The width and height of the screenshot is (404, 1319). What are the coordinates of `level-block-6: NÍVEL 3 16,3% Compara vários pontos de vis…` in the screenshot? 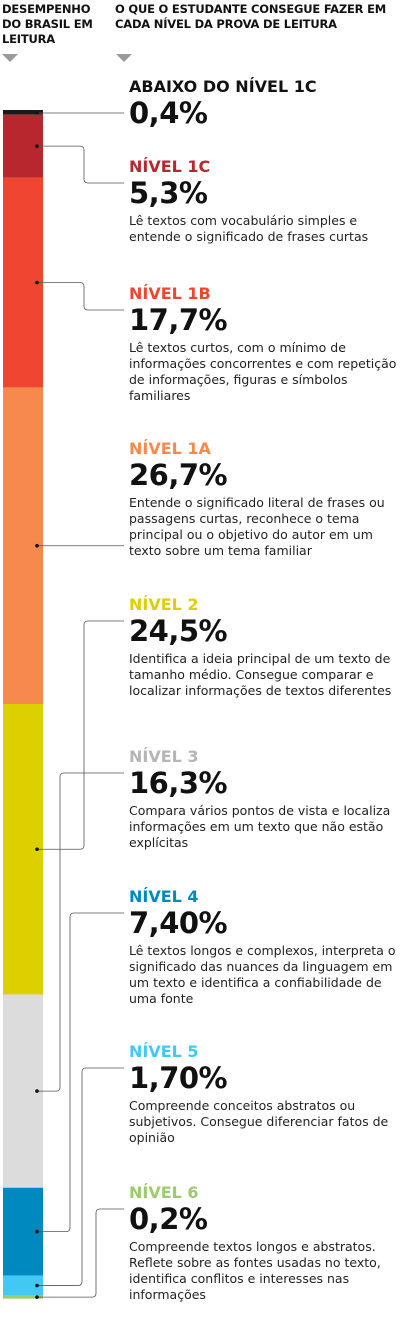 It's located at (264, 799).